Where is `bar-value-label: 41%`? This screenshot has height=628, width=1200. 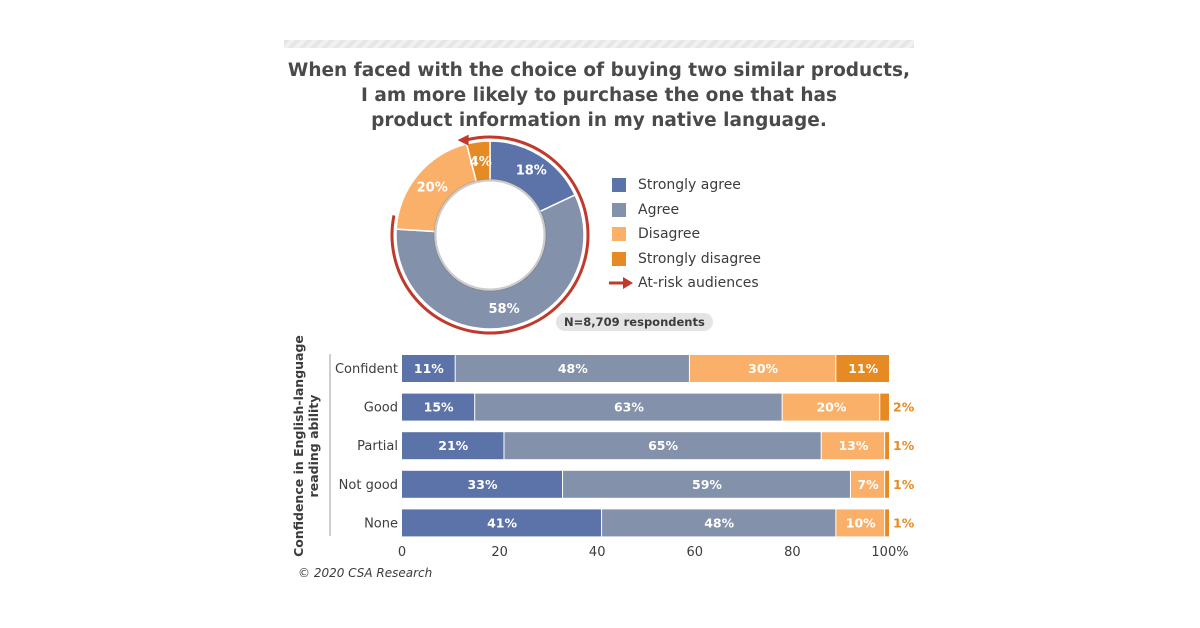 bar-value-label: 41% is located at coordinates (502, 522).